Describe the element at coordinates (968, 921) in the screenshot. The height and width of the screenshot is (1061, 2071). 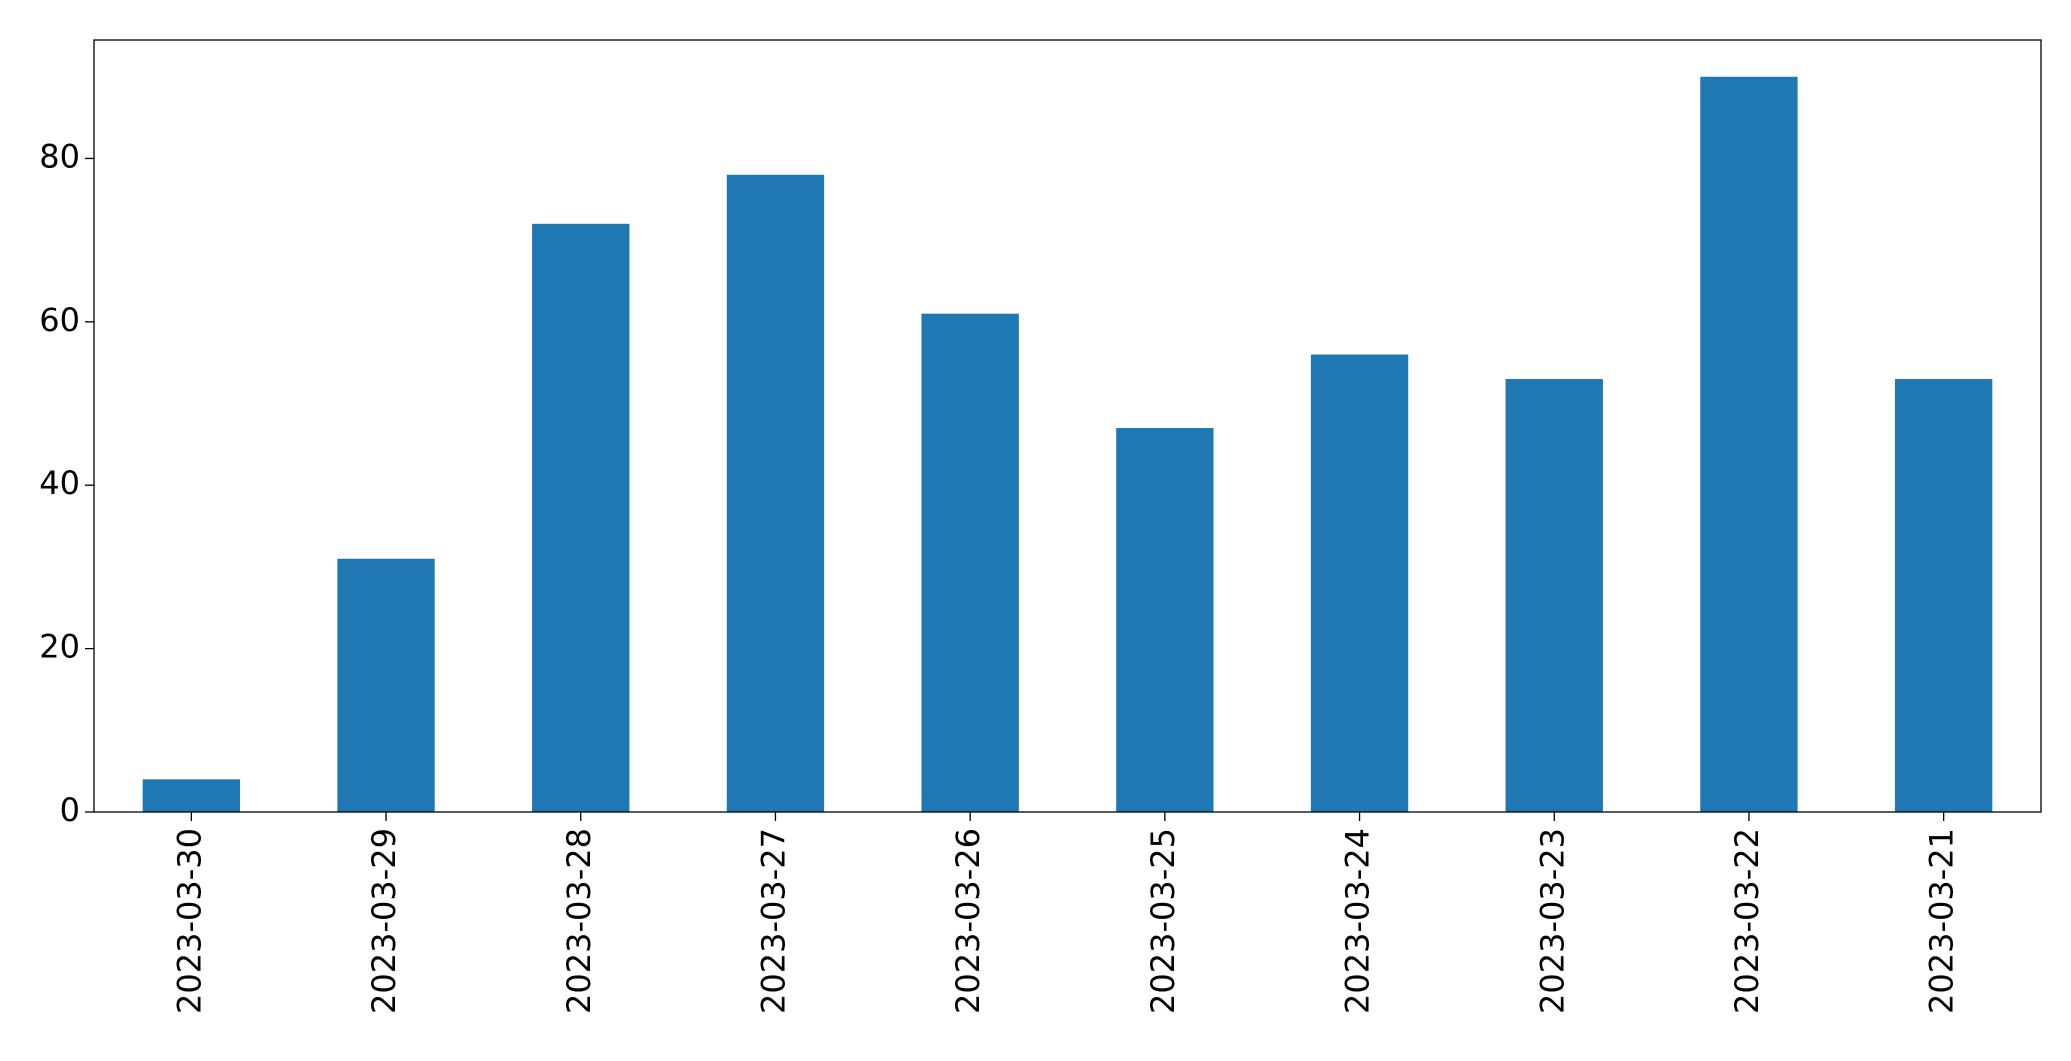
I see `x-tick-label: 2023-03-26` at that location.